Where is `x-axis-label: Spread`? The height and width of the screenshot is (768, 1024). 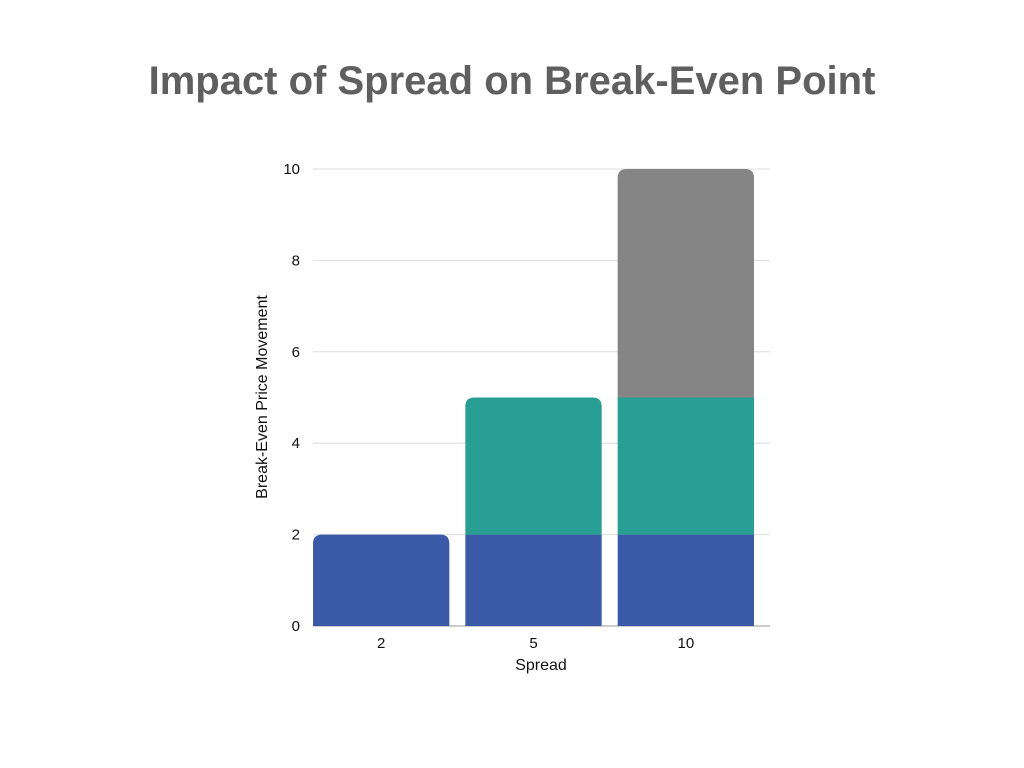
x-axis-label: Spread is located at coordinates (541, 665).